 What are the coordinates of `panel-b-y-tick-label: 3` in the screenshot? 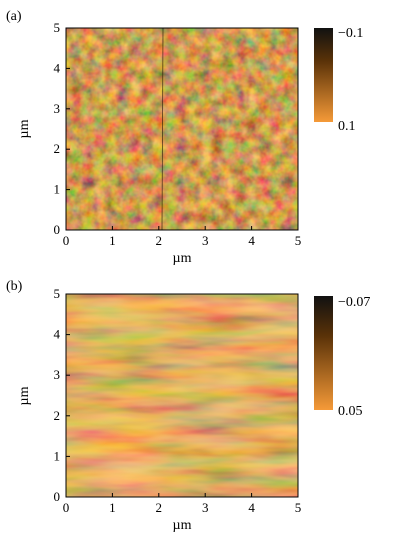 It's located at (57, 374).